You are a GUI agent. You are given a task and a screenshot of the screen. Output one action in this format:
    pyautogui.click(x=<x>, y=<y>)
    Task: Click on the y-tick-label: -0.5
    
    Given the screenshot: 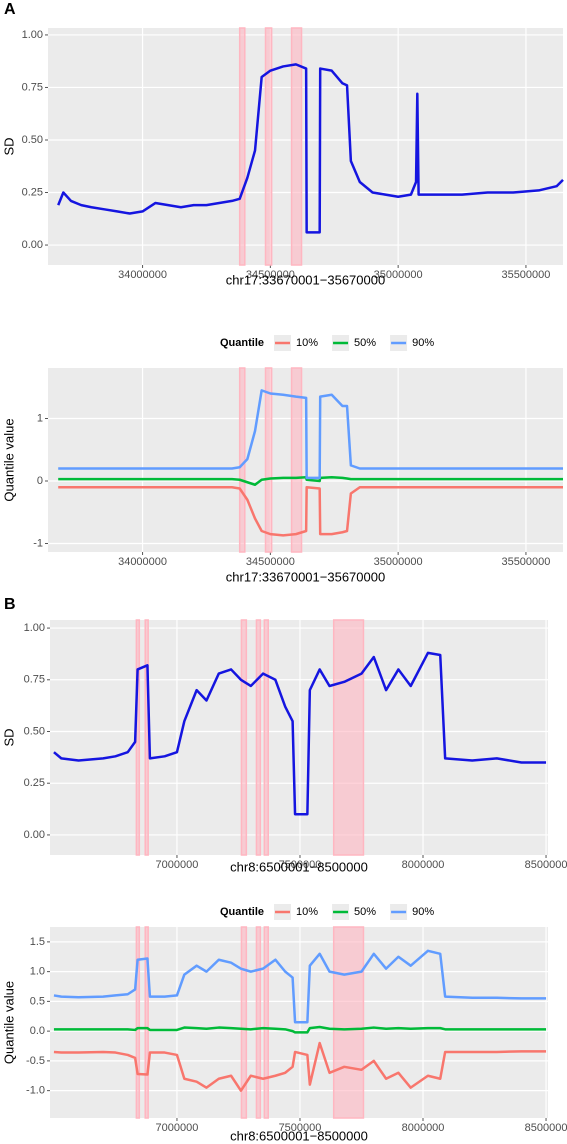 What is the action you would take?
    pyautogui.click(x=35, y=1061)
    